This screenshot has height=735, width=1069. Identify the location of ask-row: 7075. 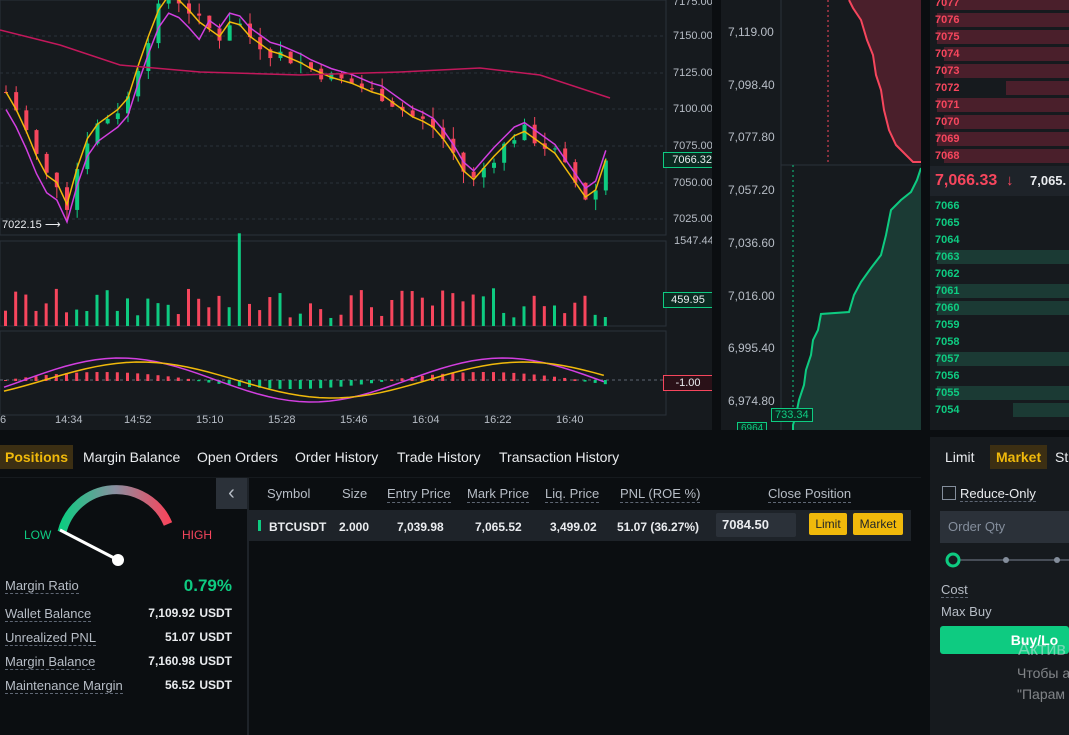
(999, 37).